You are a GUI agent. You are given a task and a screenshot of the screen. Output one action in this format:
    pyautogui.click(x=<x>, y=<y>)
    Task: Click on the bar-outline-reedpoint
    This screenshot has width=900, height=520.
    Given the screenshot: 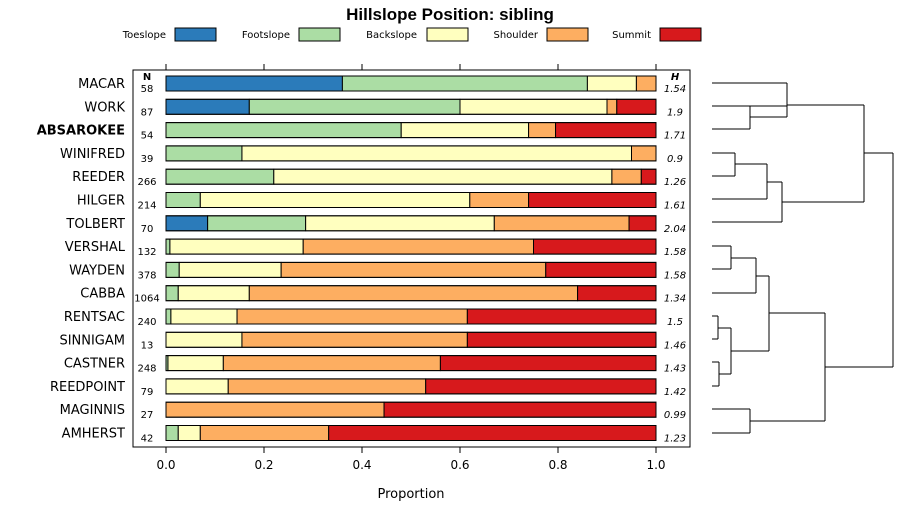 What is the action you would take?
    pyautogui.click(x=411, y=386)
    